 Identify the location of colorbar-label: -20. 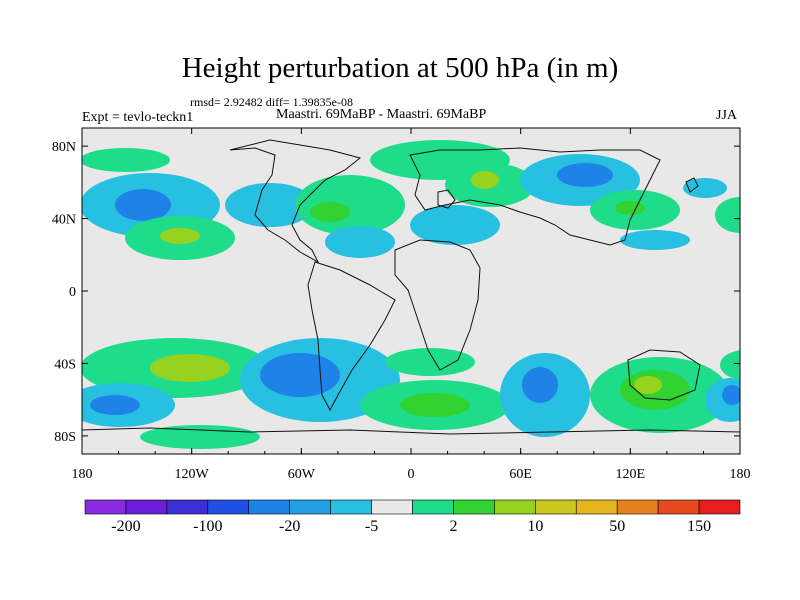
(289, 526).